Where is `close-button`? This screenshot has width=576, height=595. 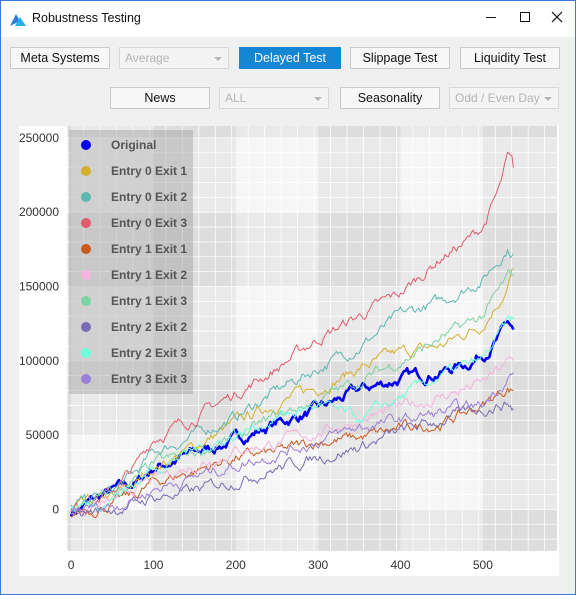
close-button is located at coordinates (557, 17).